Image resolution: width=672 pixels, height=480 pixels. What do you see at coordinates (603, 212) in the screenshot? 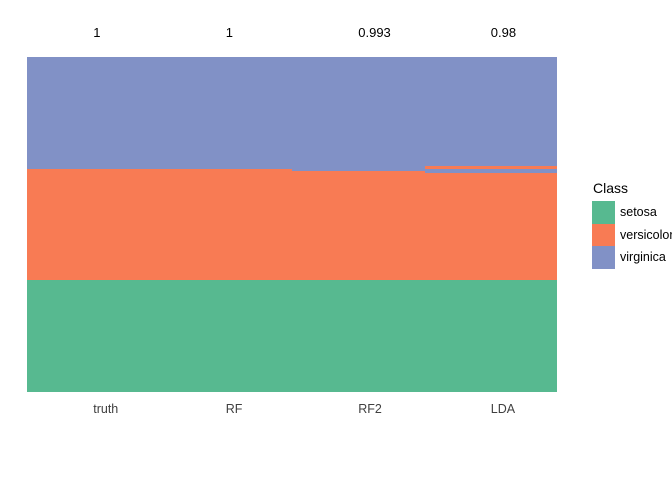
I see `legend-swatch-setosa` at bounding box center [603, 212].